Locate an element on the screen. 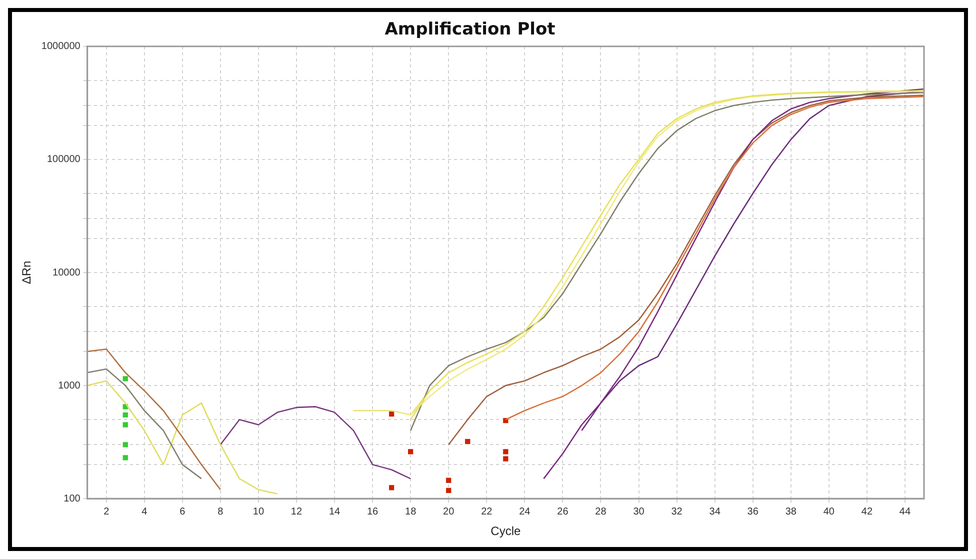 Image resolution: width=976 pixels, height=559 pixels. x-tick-label: 6 is located at coordinates (183, 512).